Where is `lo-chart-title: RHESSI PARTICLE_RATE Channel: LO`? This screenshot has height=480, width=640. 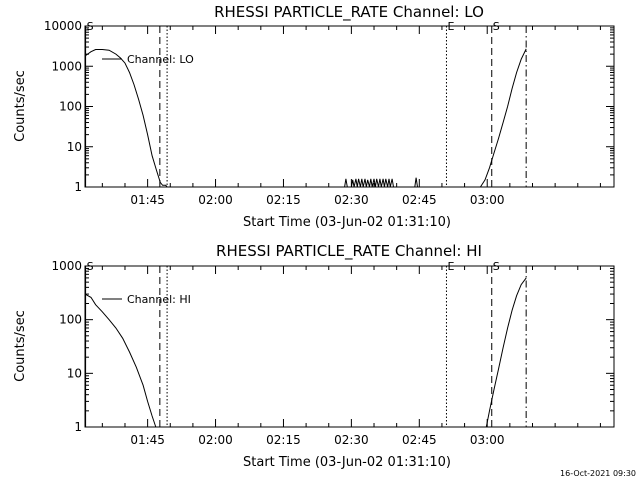
lo-chart-title: RHESSI PARTICLE_RATE Channel: LO is located at coordinates (349, 12).